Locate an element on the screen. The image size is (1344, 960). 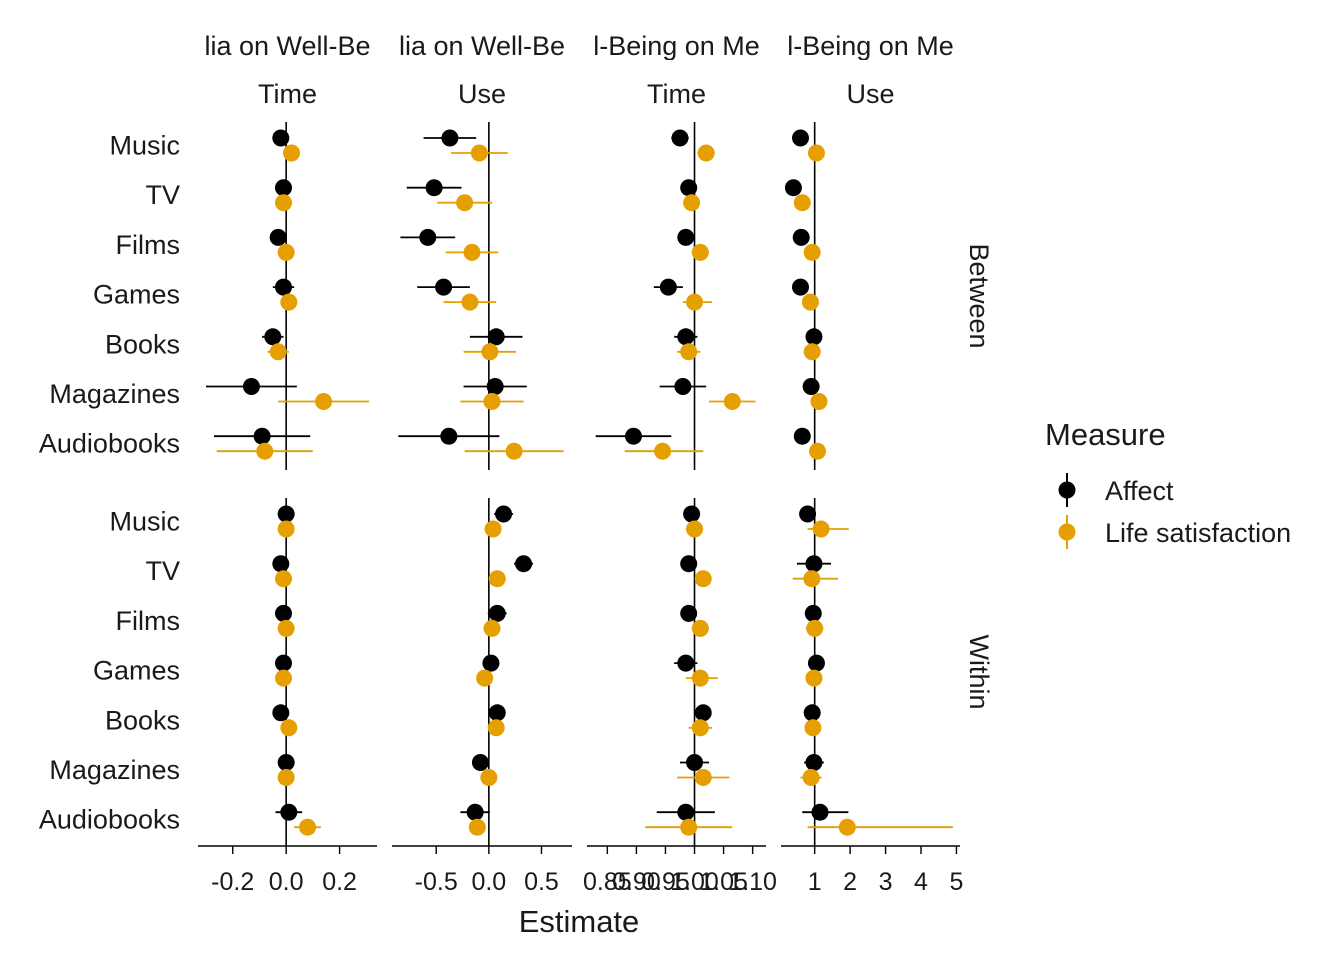
column-strip-subtitle: Use is located at coordinates (482, 94).